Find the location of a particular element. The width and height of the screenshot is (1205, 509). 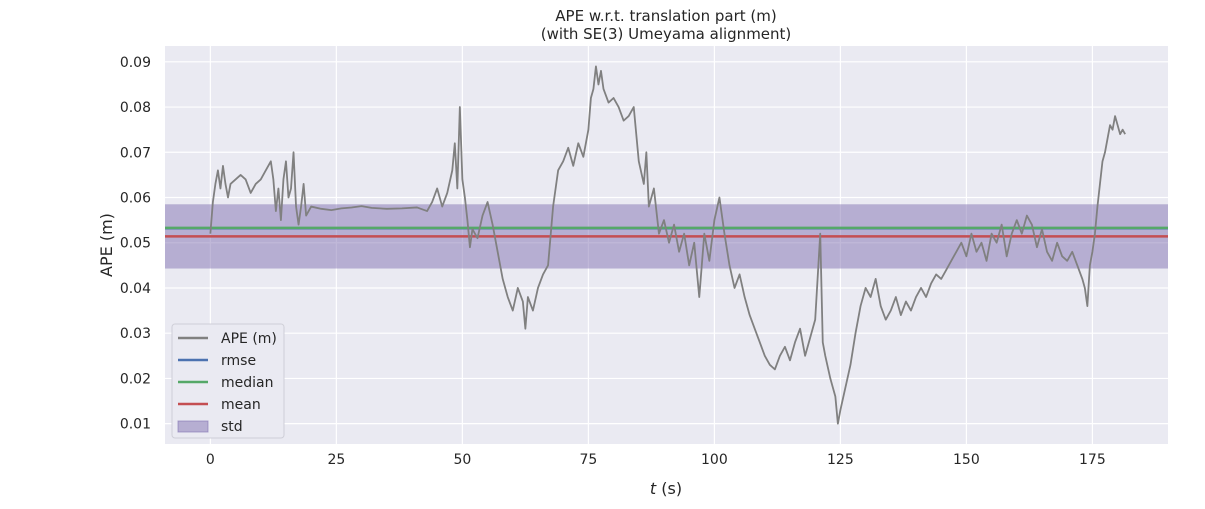

legend-swatch-std is located at coordinates (193, 426).